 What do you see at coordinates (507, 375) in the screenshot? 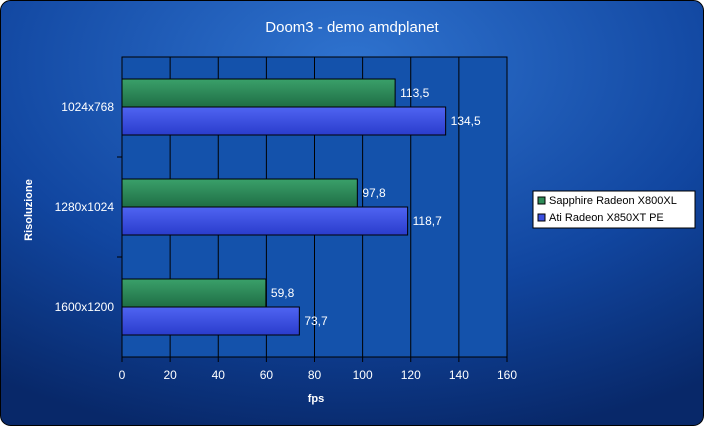
I see `x-tick-label-160: 160` at bounding box center [507, 375].